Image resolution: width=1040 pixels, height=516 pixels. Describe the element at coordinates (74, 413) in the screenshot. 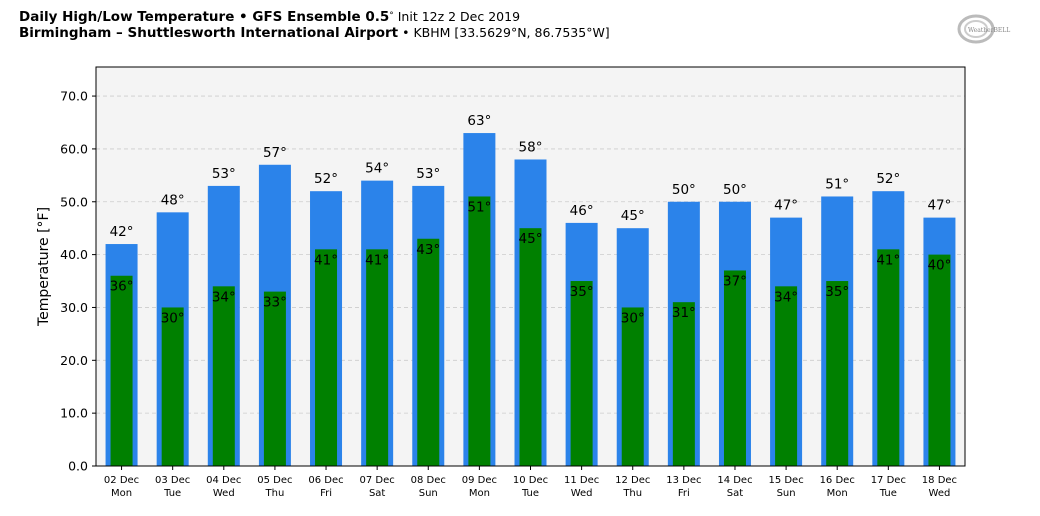

I see `y-tick-label: 10.0` at that location.